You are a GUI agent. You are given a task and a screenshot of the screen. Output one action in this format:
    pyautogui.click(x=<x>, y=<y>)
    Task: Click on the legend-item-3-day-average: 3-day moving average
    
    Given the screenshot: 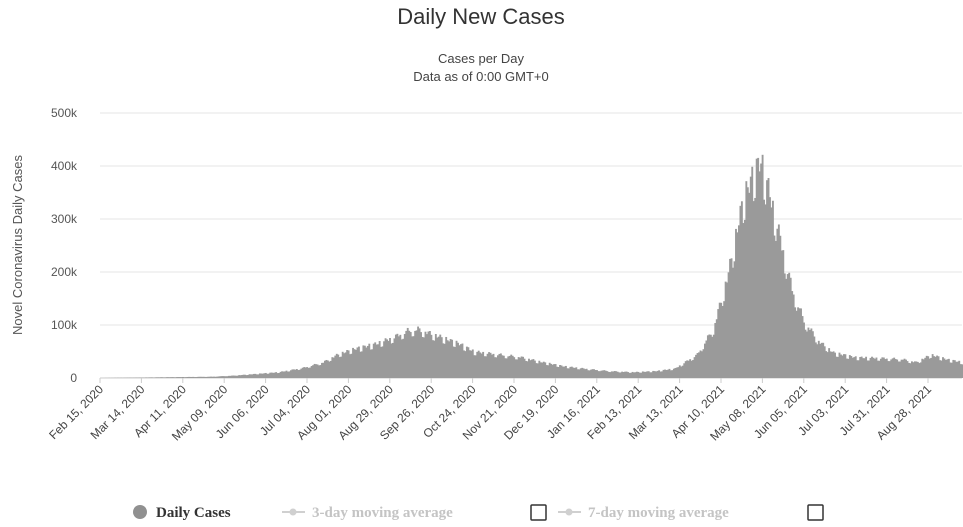 What is the action you would take?
    pyautogui.click(x=414, y=512)
    